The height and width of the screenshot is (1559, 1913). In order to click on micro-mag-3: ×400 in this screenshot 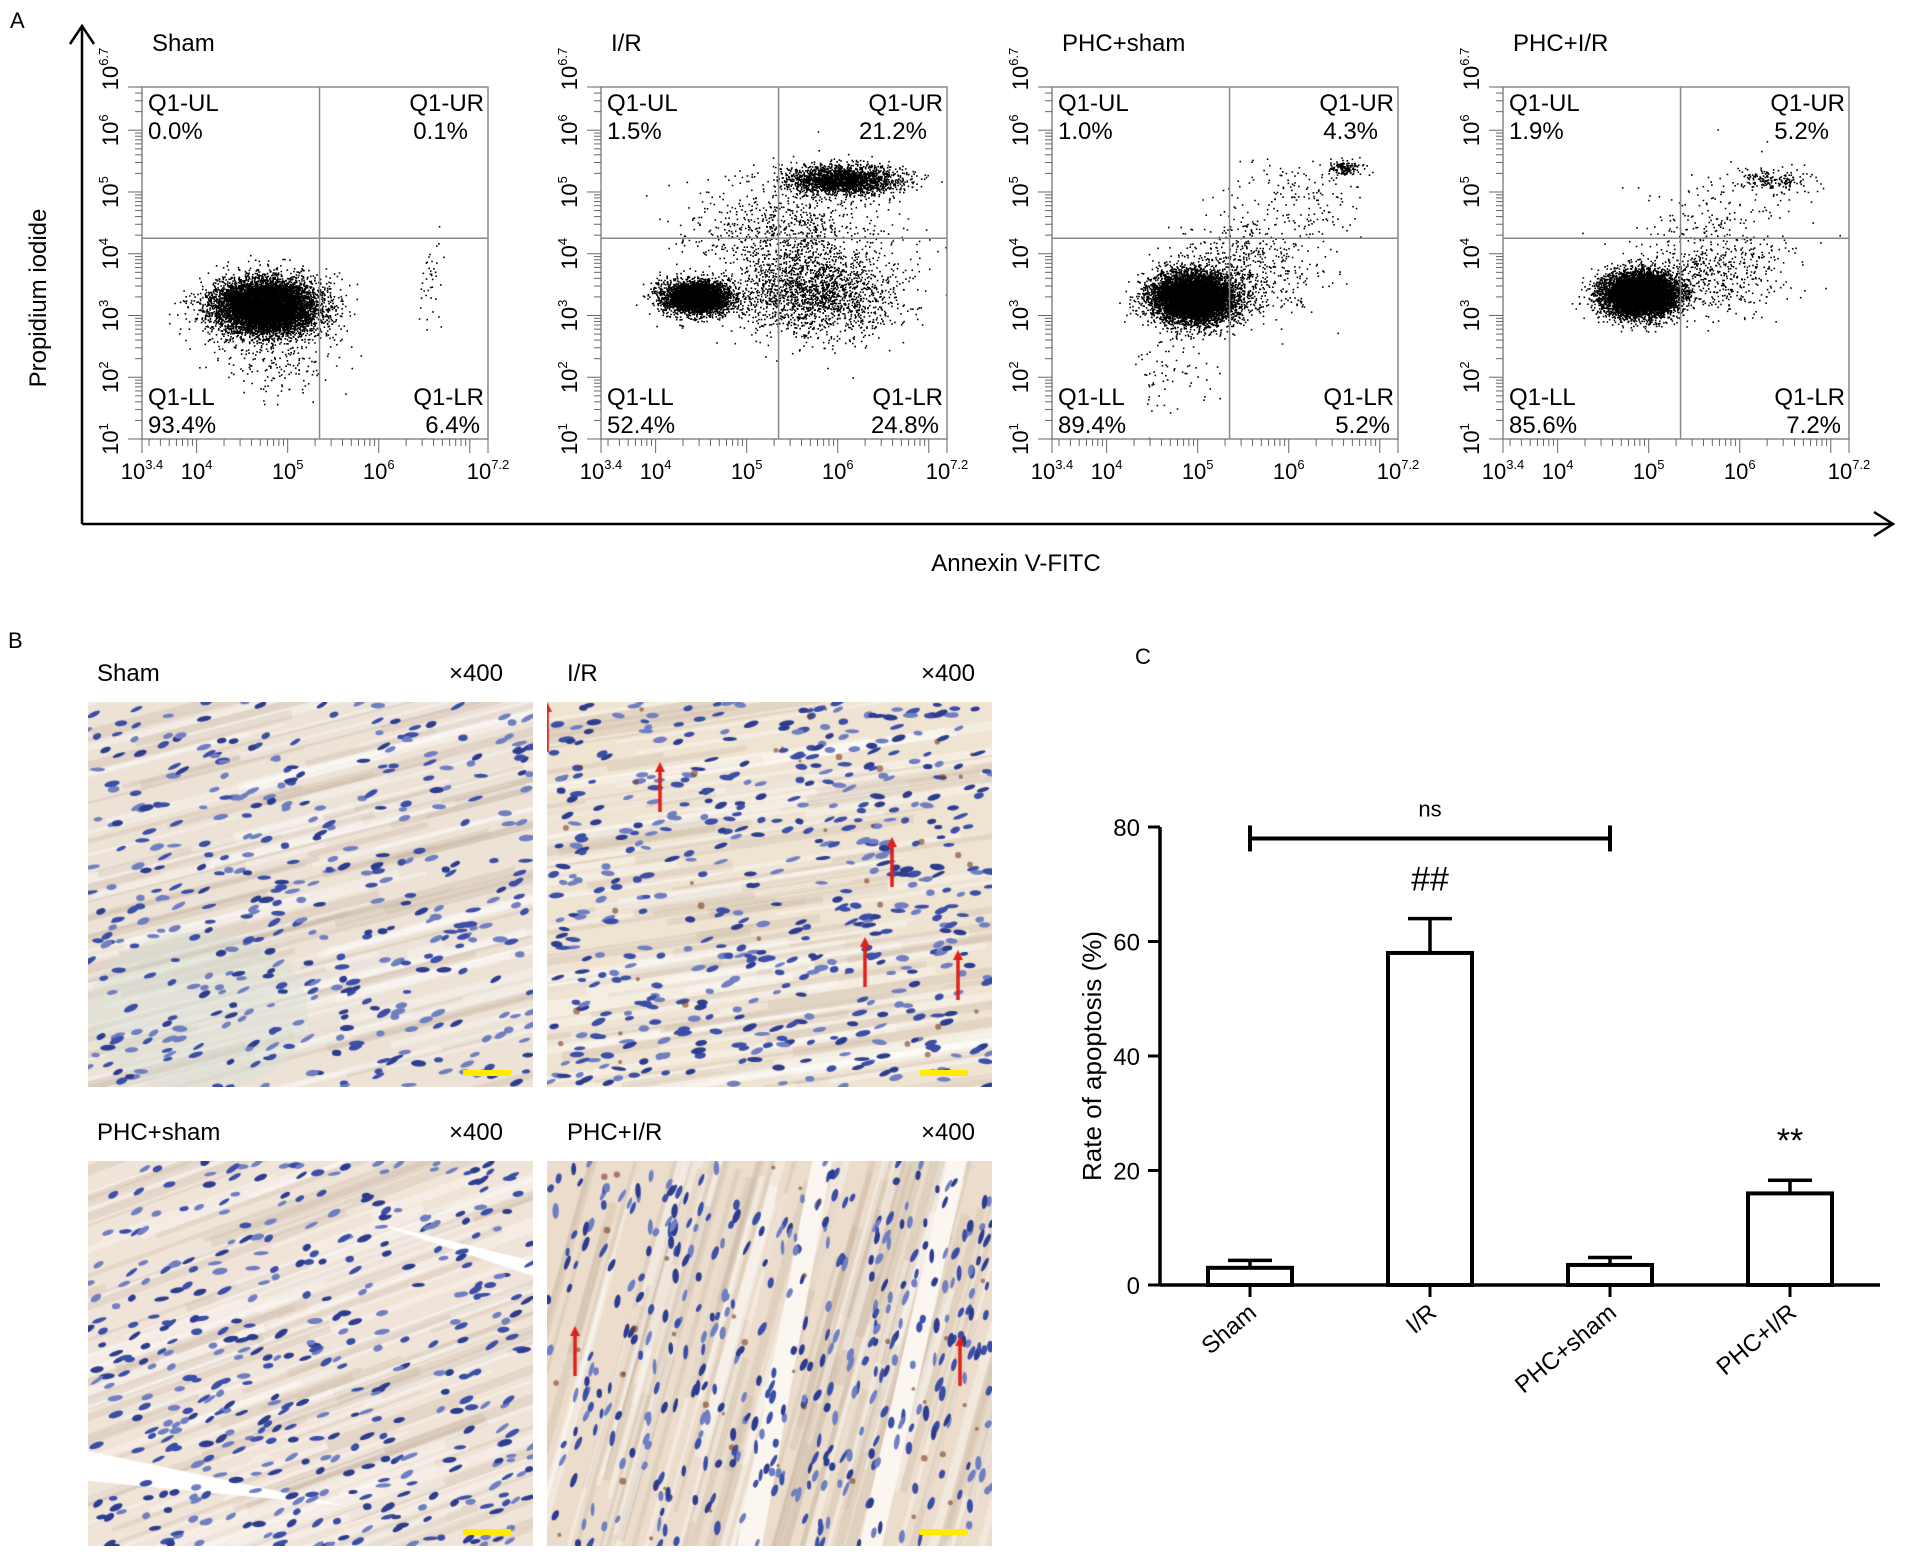, I will do `click(948, 1132)`.